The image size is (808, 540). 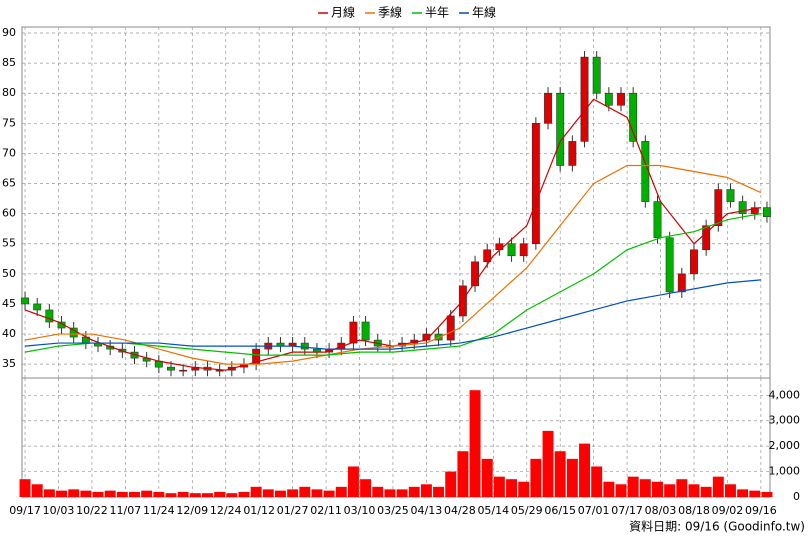 I want to click on x-tick-label: 09/16, so click(x=761, y=510).